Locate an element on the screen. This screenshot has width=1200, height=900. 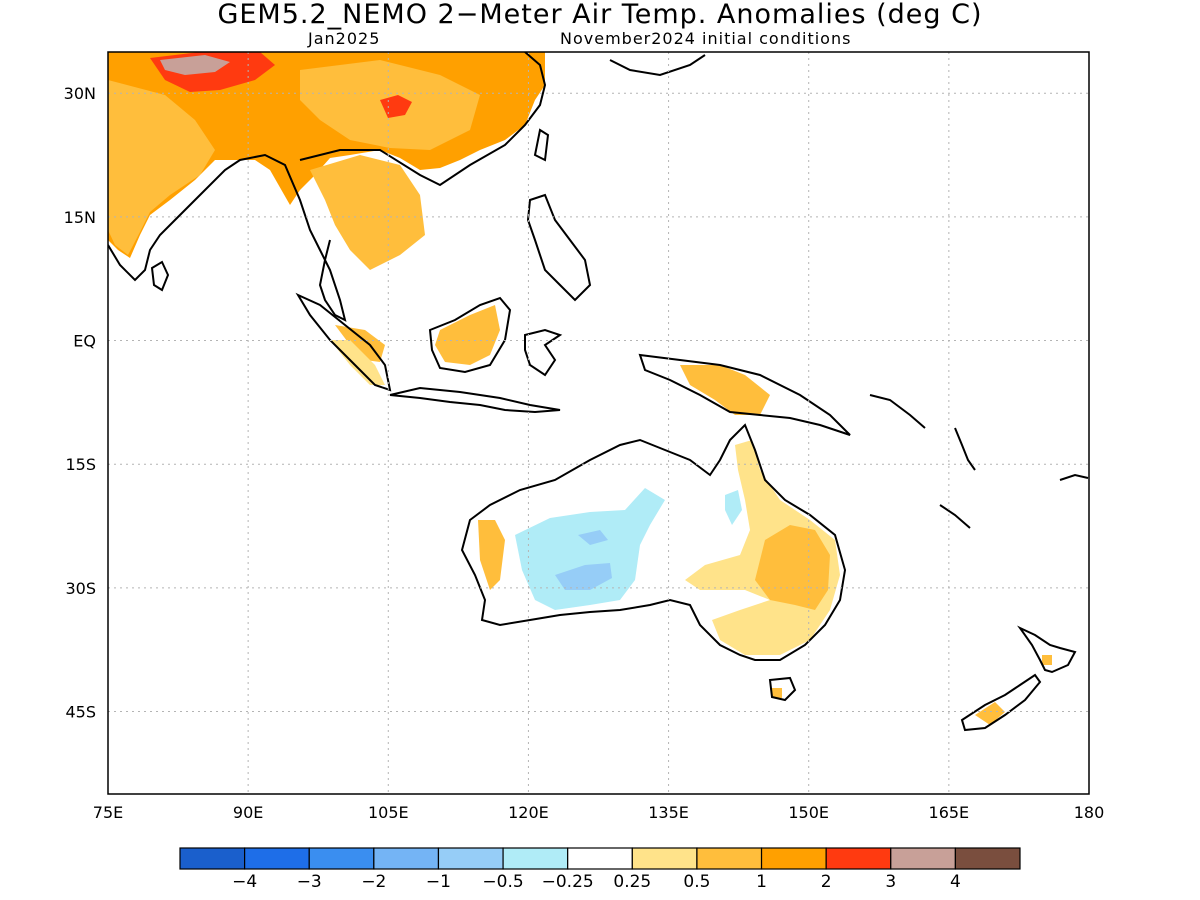
anomaly-region-new-zealand is located at coordinates (990, 713).